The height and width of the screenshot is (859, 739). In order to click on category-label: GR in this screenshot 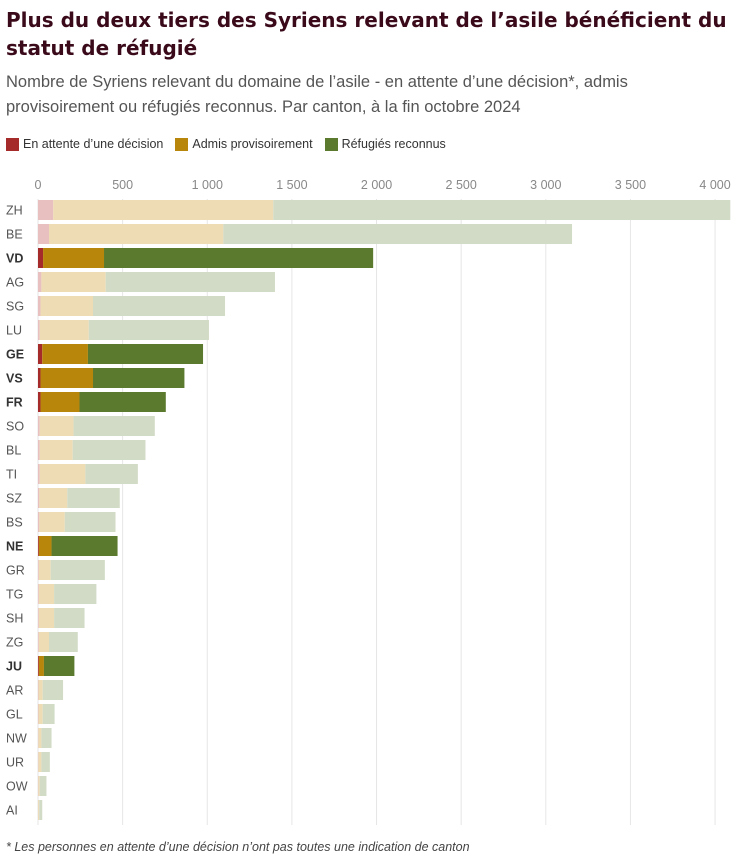, I will do `click(15, 571)`.